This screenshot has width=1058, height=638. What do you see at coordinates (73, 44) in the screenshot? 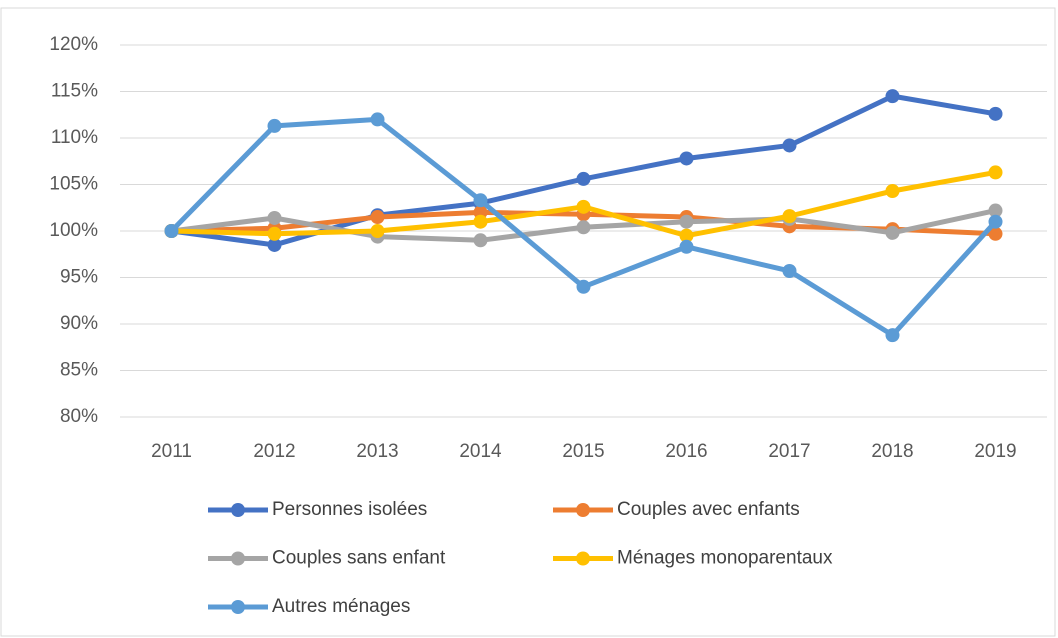
I see `y-tick-label: 120%` at bounding box center [73, 44].